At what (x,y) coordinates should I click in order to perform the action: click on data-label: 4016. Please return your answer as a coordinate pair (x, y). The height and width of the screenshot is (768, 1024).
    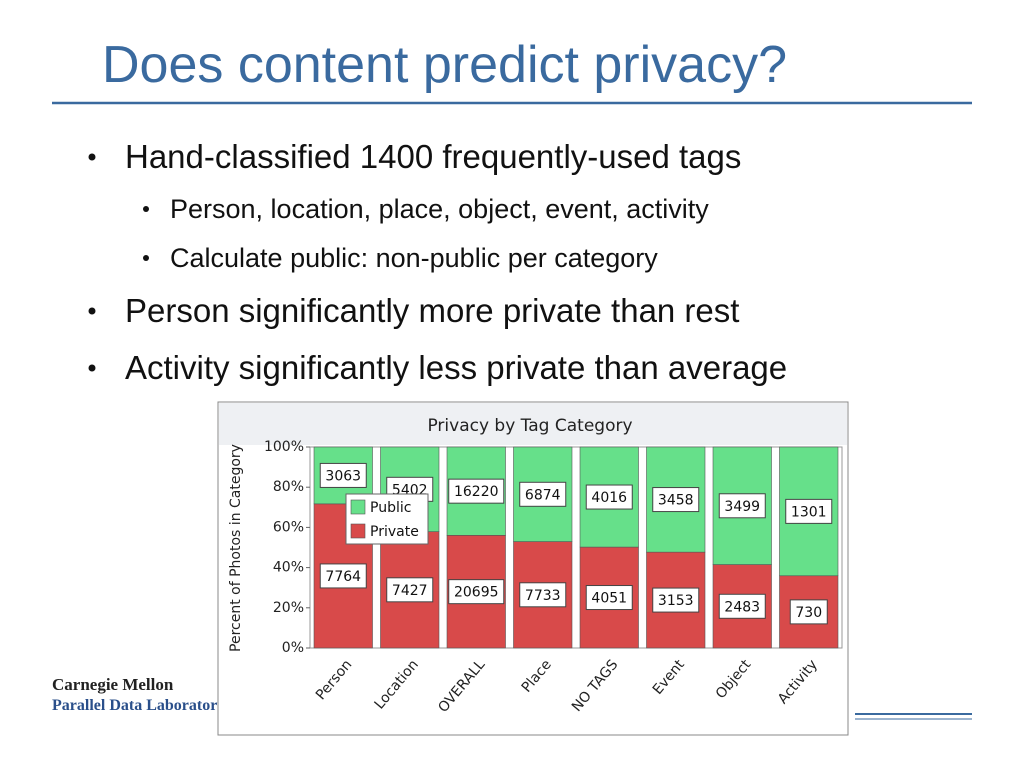
    Looking at the image, I should click on (609, 498).